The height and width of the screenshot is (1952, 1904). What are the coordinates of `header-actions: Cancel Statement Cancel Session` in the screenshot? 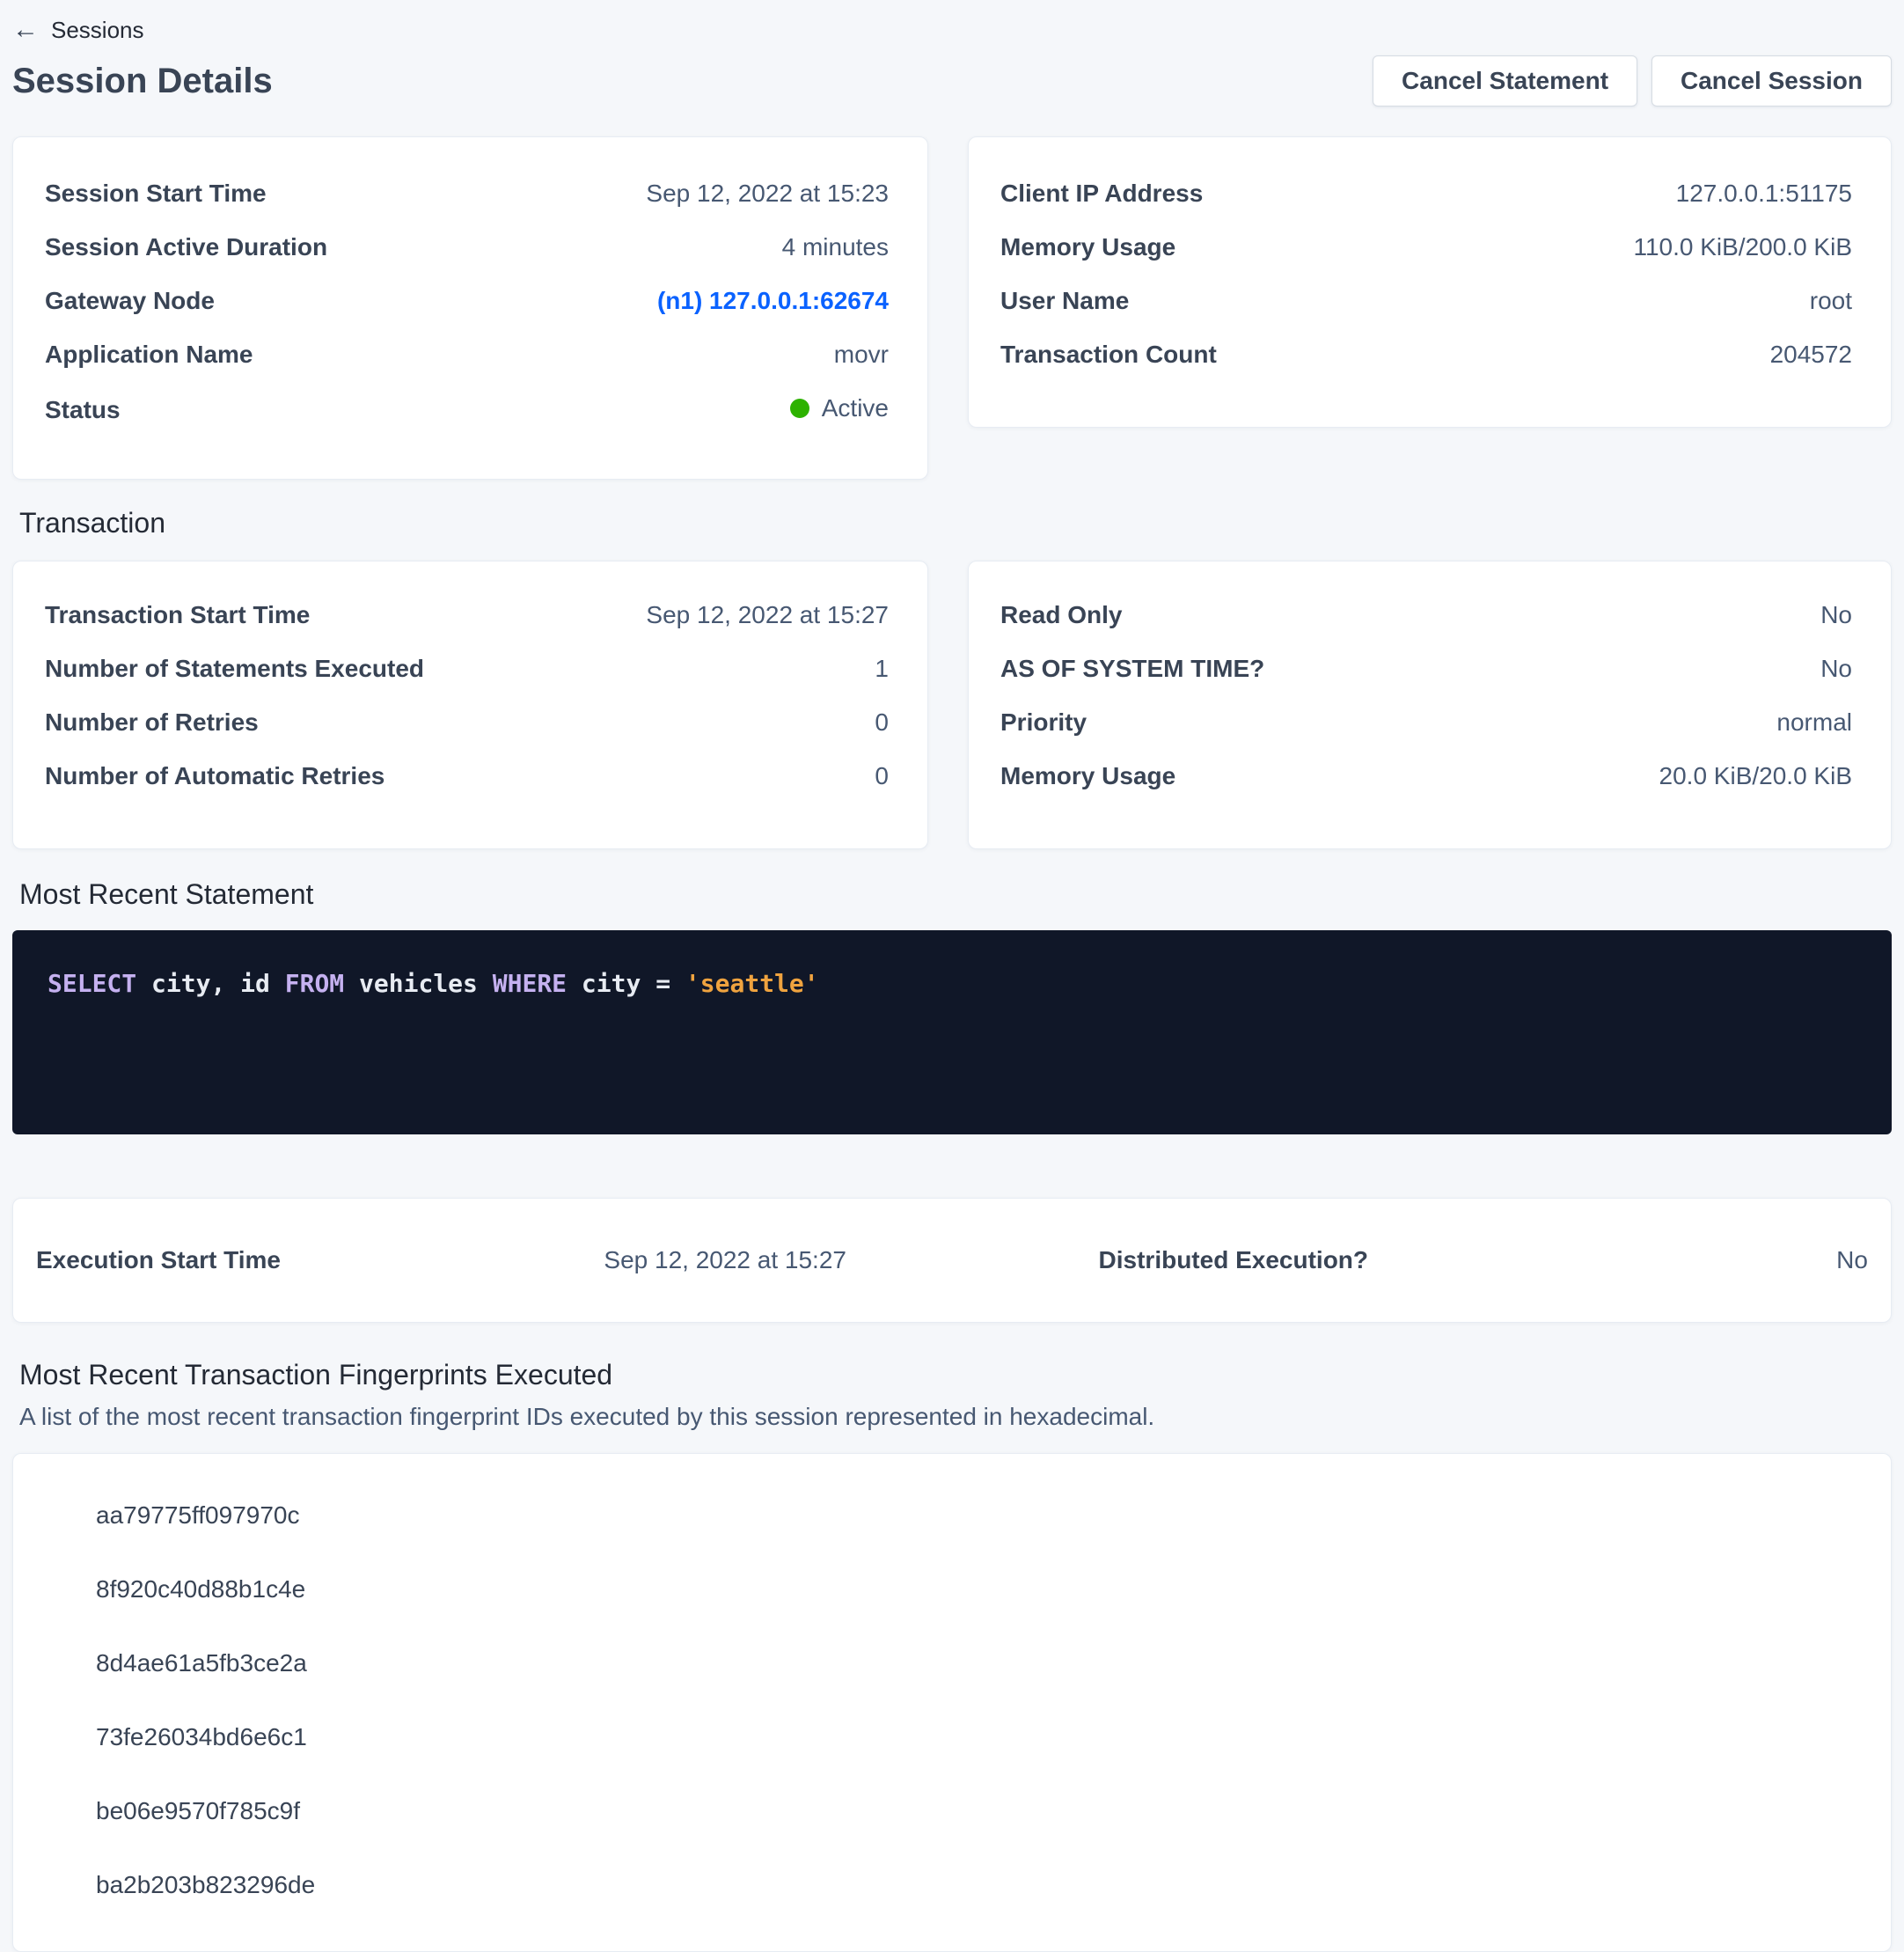 It's located at (1632, 80).